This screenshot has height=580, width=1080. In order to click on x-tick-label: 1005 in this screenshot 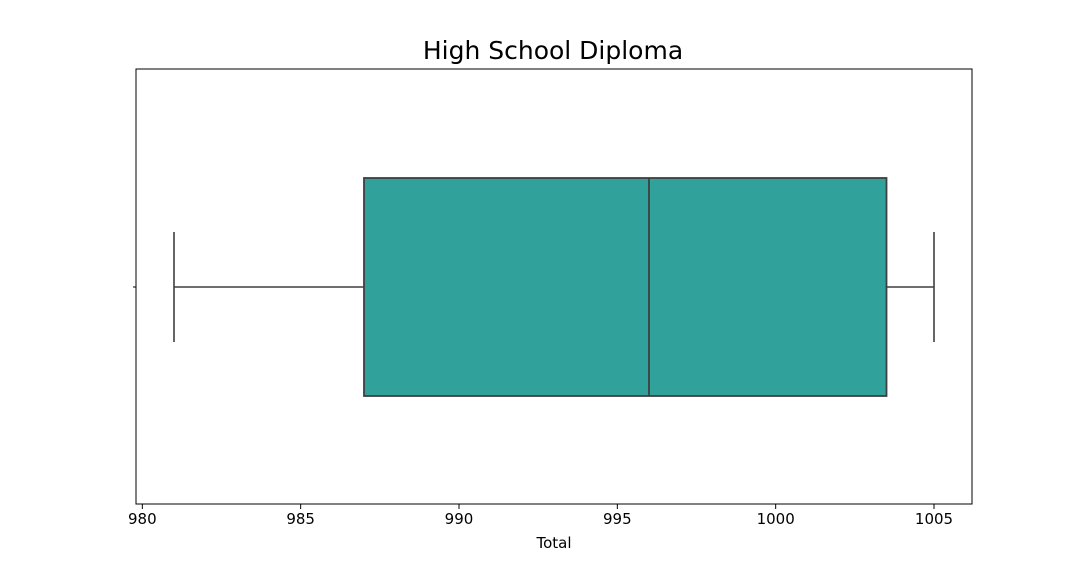, I will do `click(934, 519)`.